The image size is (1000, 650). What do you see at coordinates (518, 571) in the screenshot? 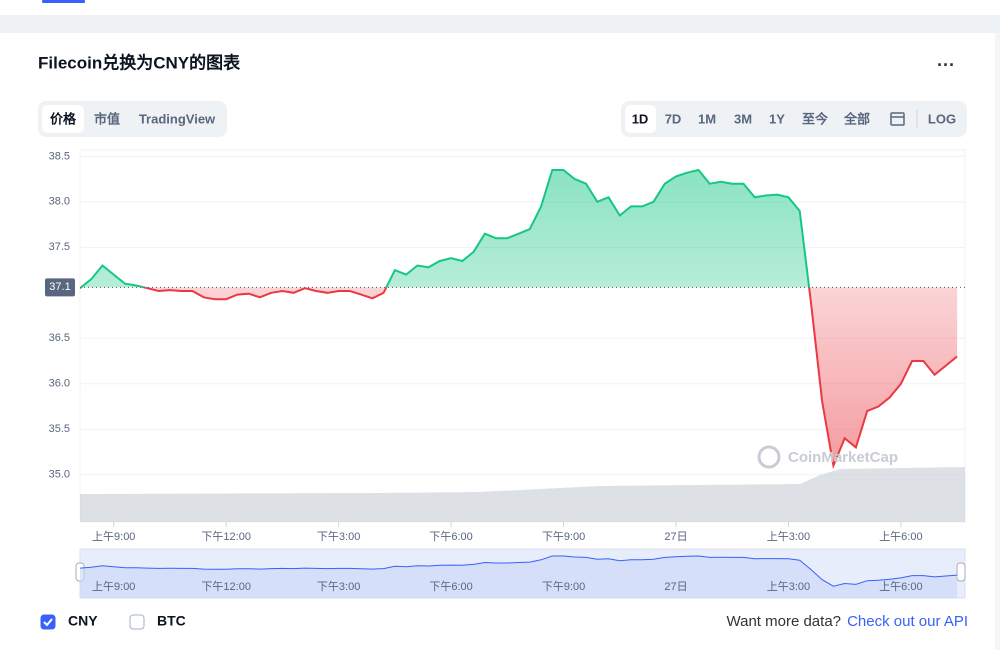
I see `navigator-line` at bounding box center [518, 571].